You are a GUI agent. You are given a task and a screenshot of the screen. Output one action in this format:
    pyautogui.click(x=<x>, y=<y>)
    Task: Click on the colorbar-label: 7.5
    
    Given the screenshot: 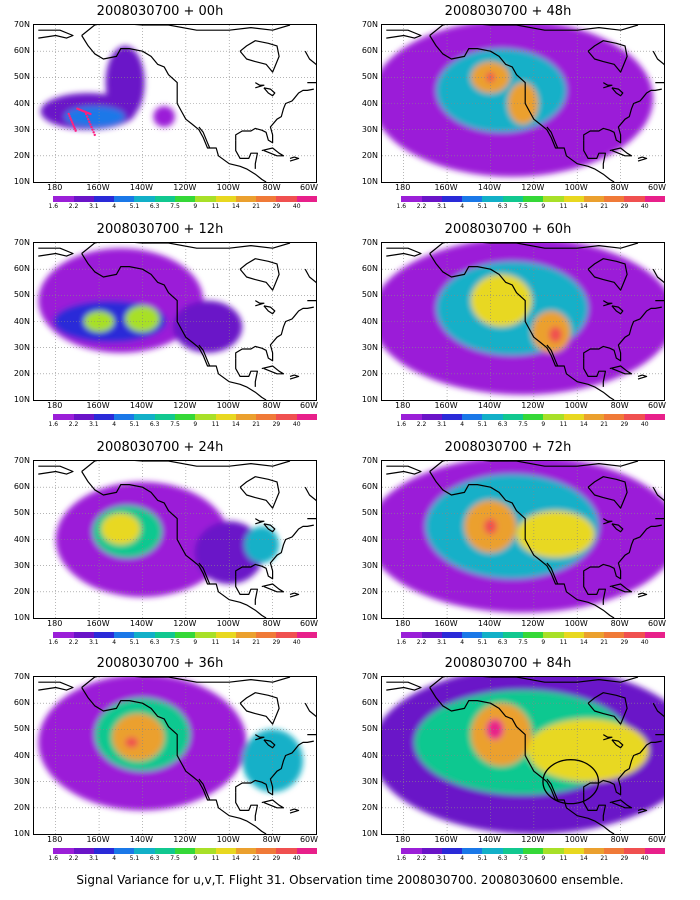 What is the action you would take?
    pyautogui.click(x=175, y=858)
    